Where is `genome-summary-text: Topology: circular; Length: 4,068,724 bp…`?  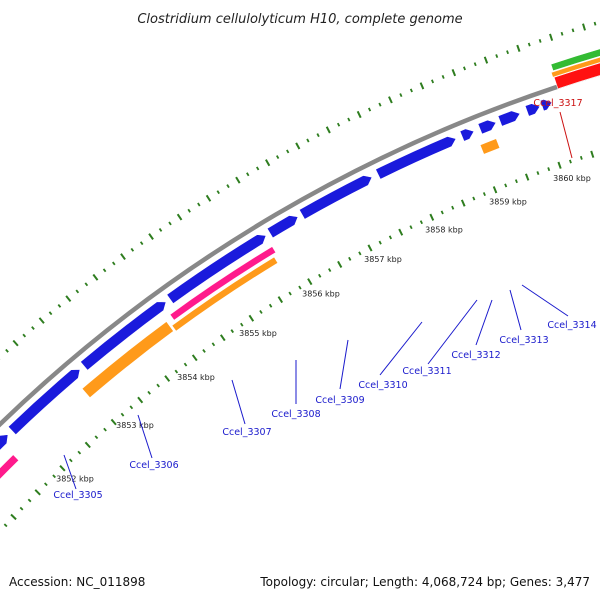 genome-summary-text: Topology: circular; Length: 4,068,724 bp… is located at coordinates (424, 582).